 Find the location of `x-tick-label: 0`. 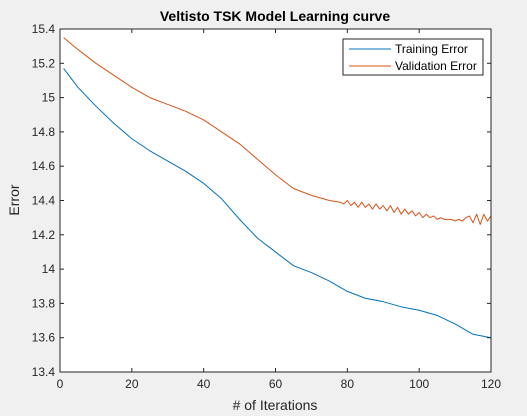

x-tick-label: 0 is located at coordinates (60, 384).